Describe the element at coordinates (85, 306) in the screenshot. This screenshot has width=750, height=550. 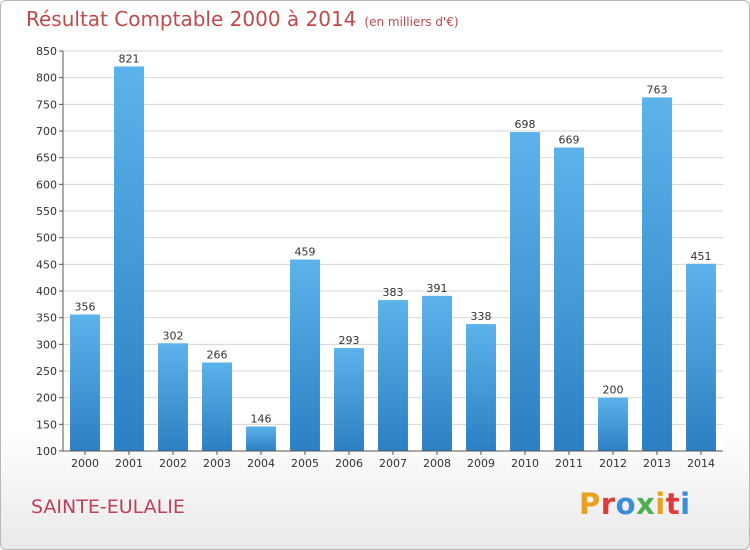
I see `data-label: 356` at that location.